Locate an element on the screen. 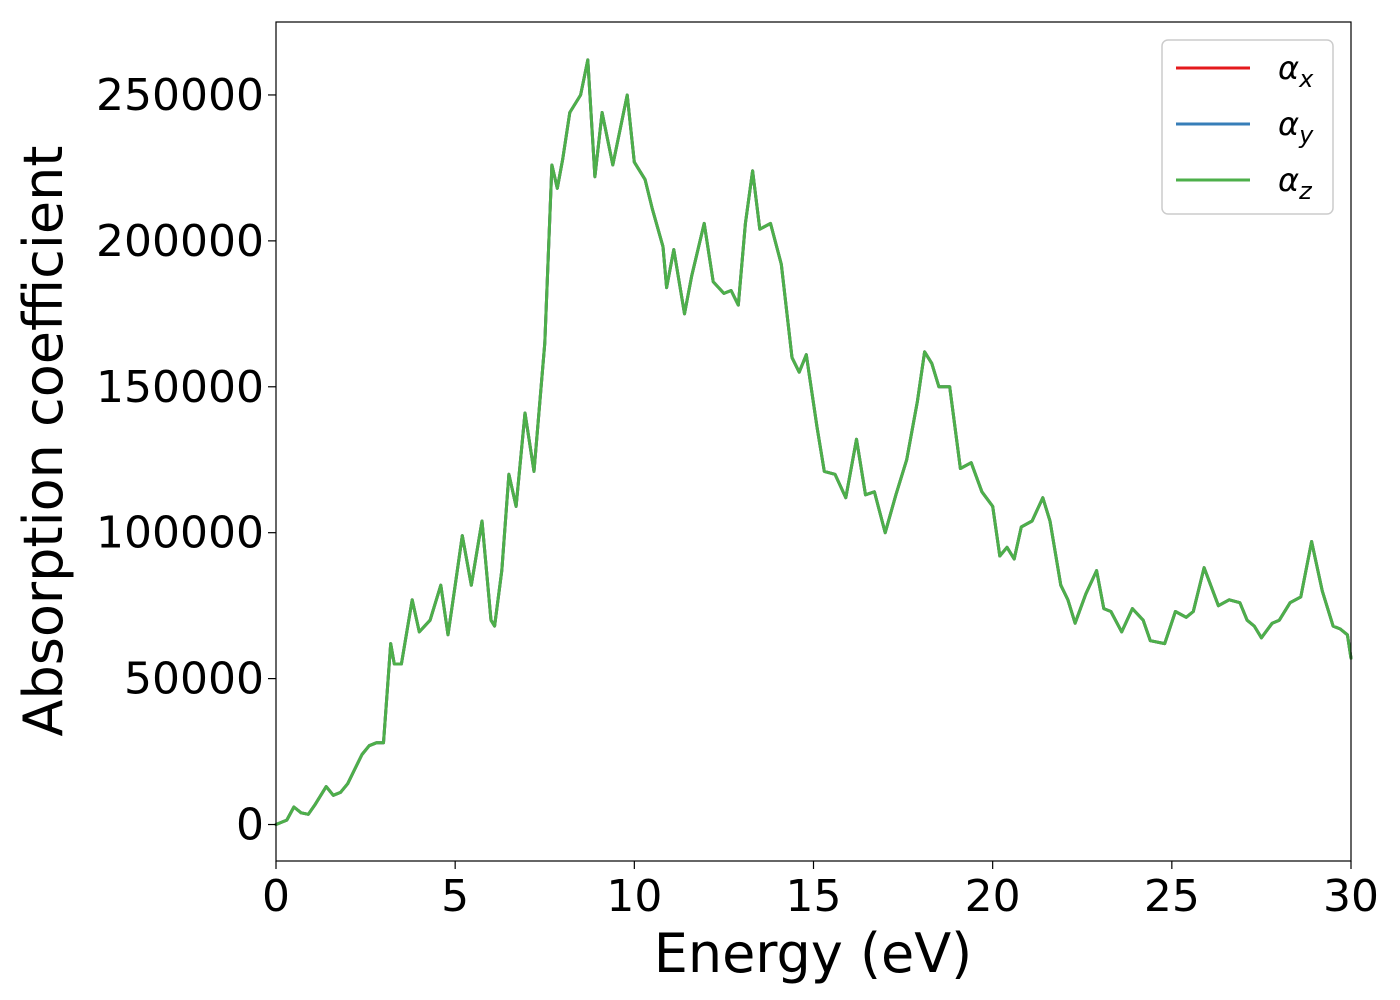 Image resolution: width=1400 pixels, height=1000 pixels. x-tick-label: 0 is located at coordinates (276, 896).